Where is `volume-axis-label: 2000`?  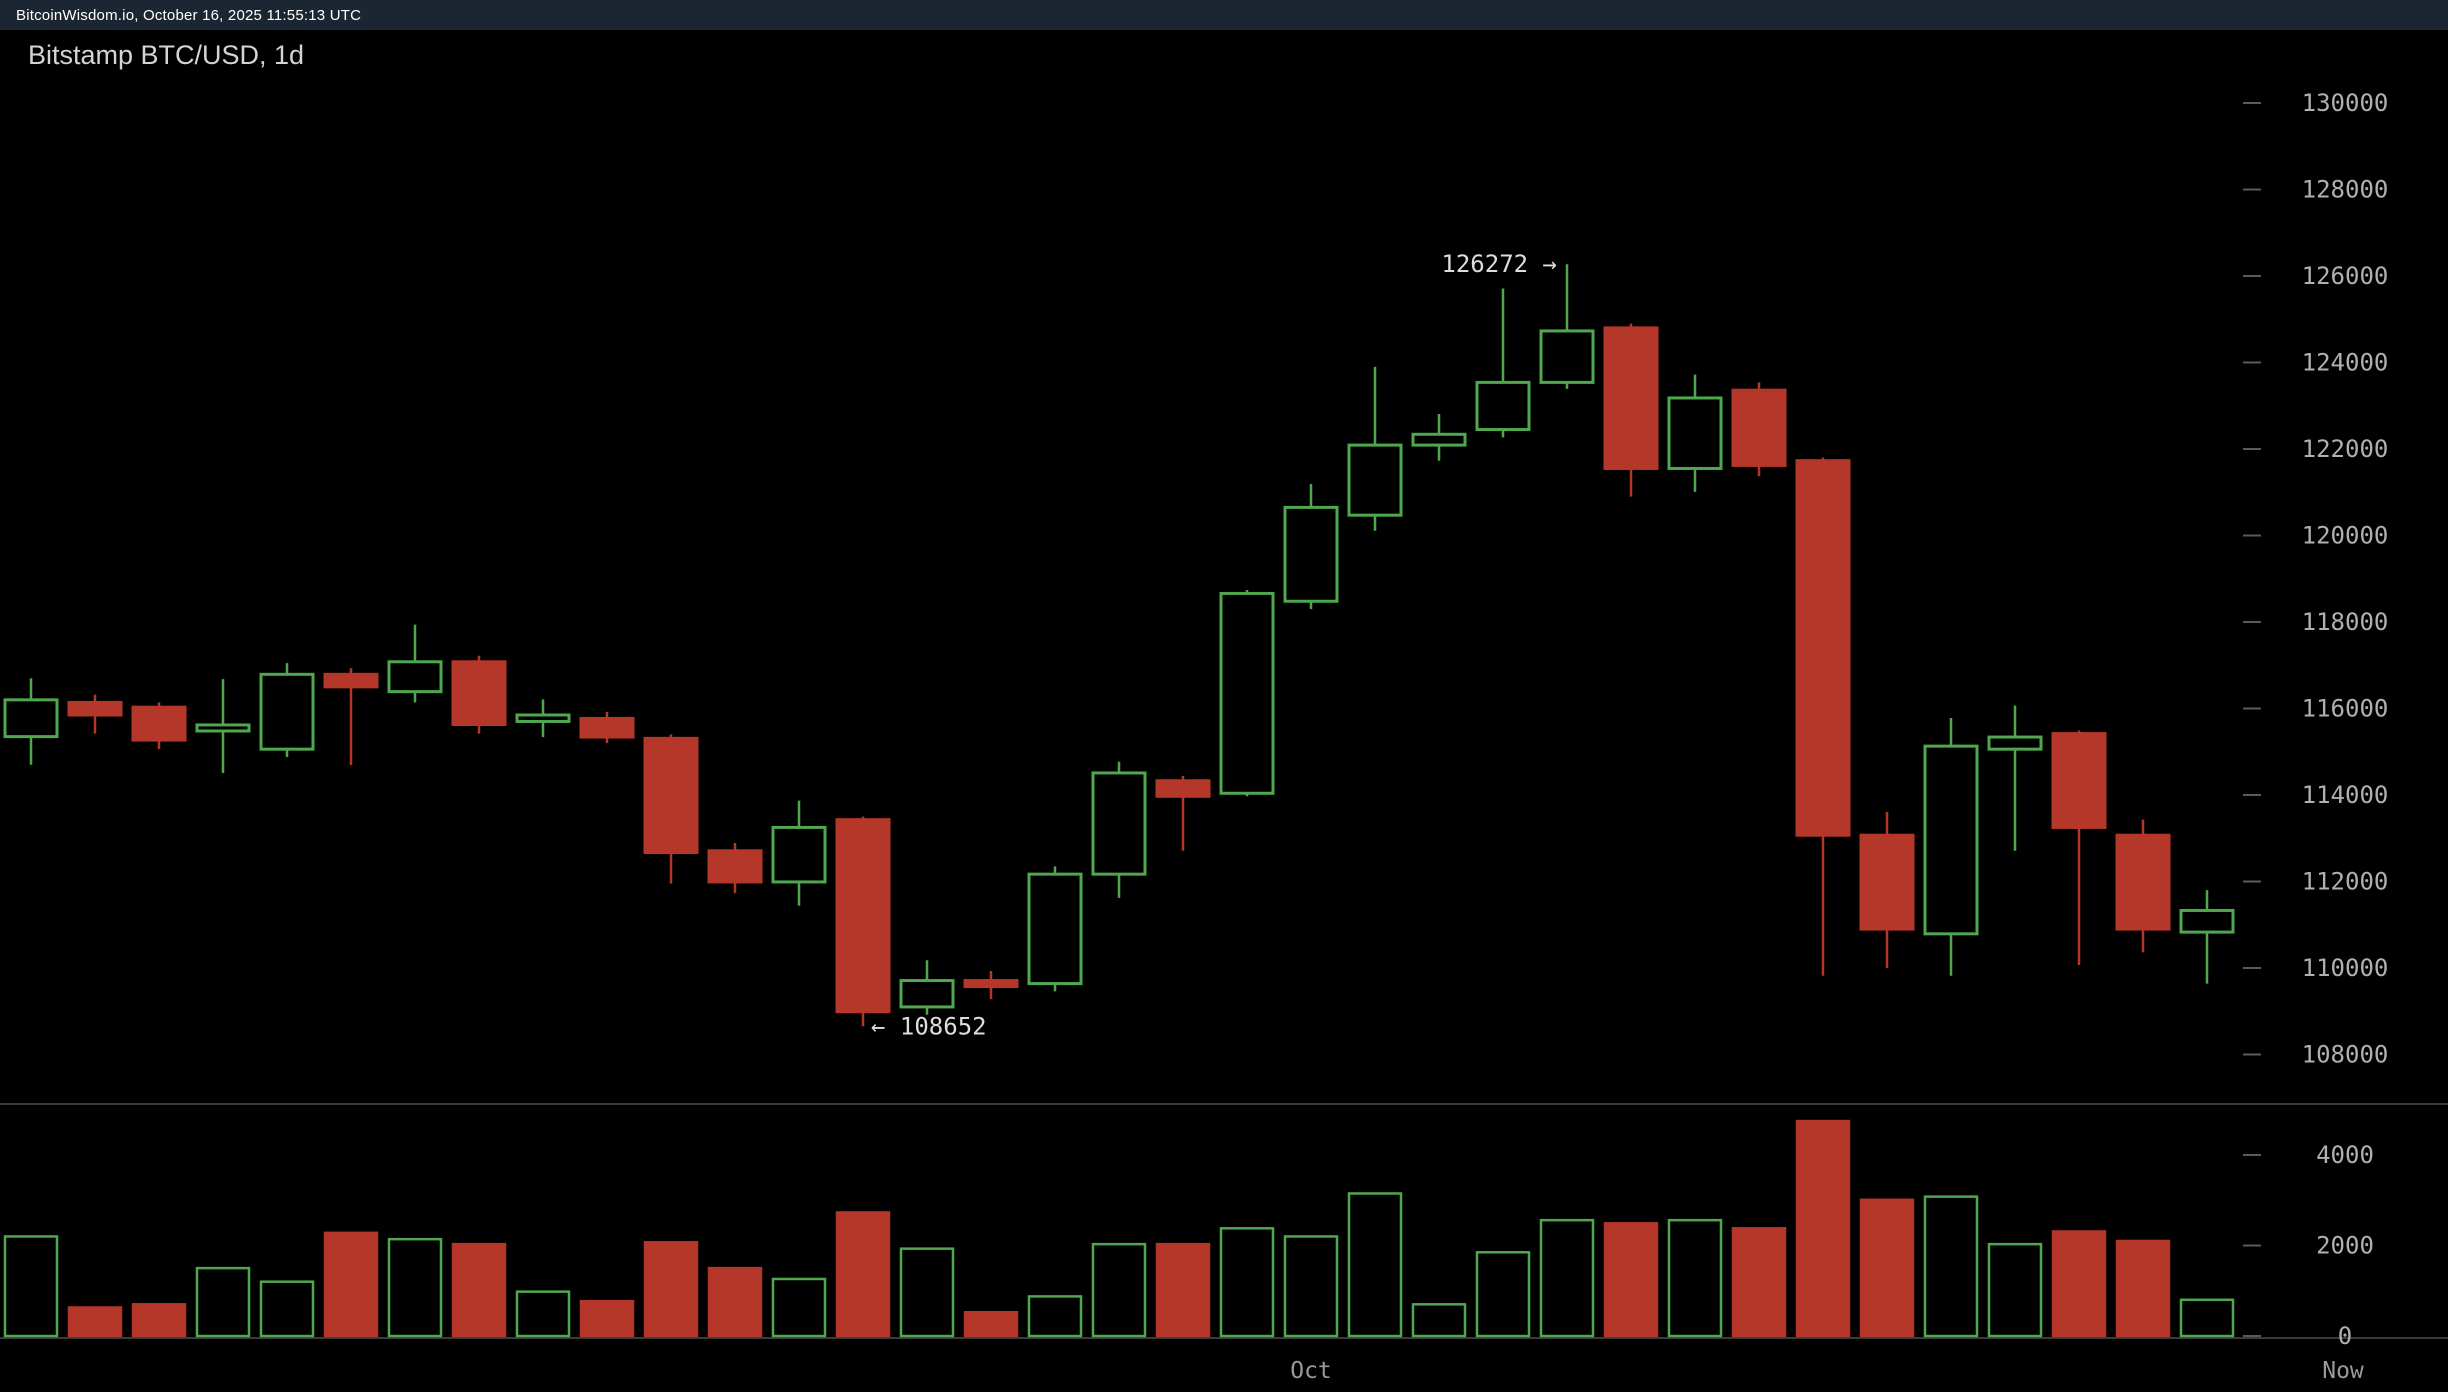
volume-axis-label: 2000 is located at coordinates (2345, 1246).